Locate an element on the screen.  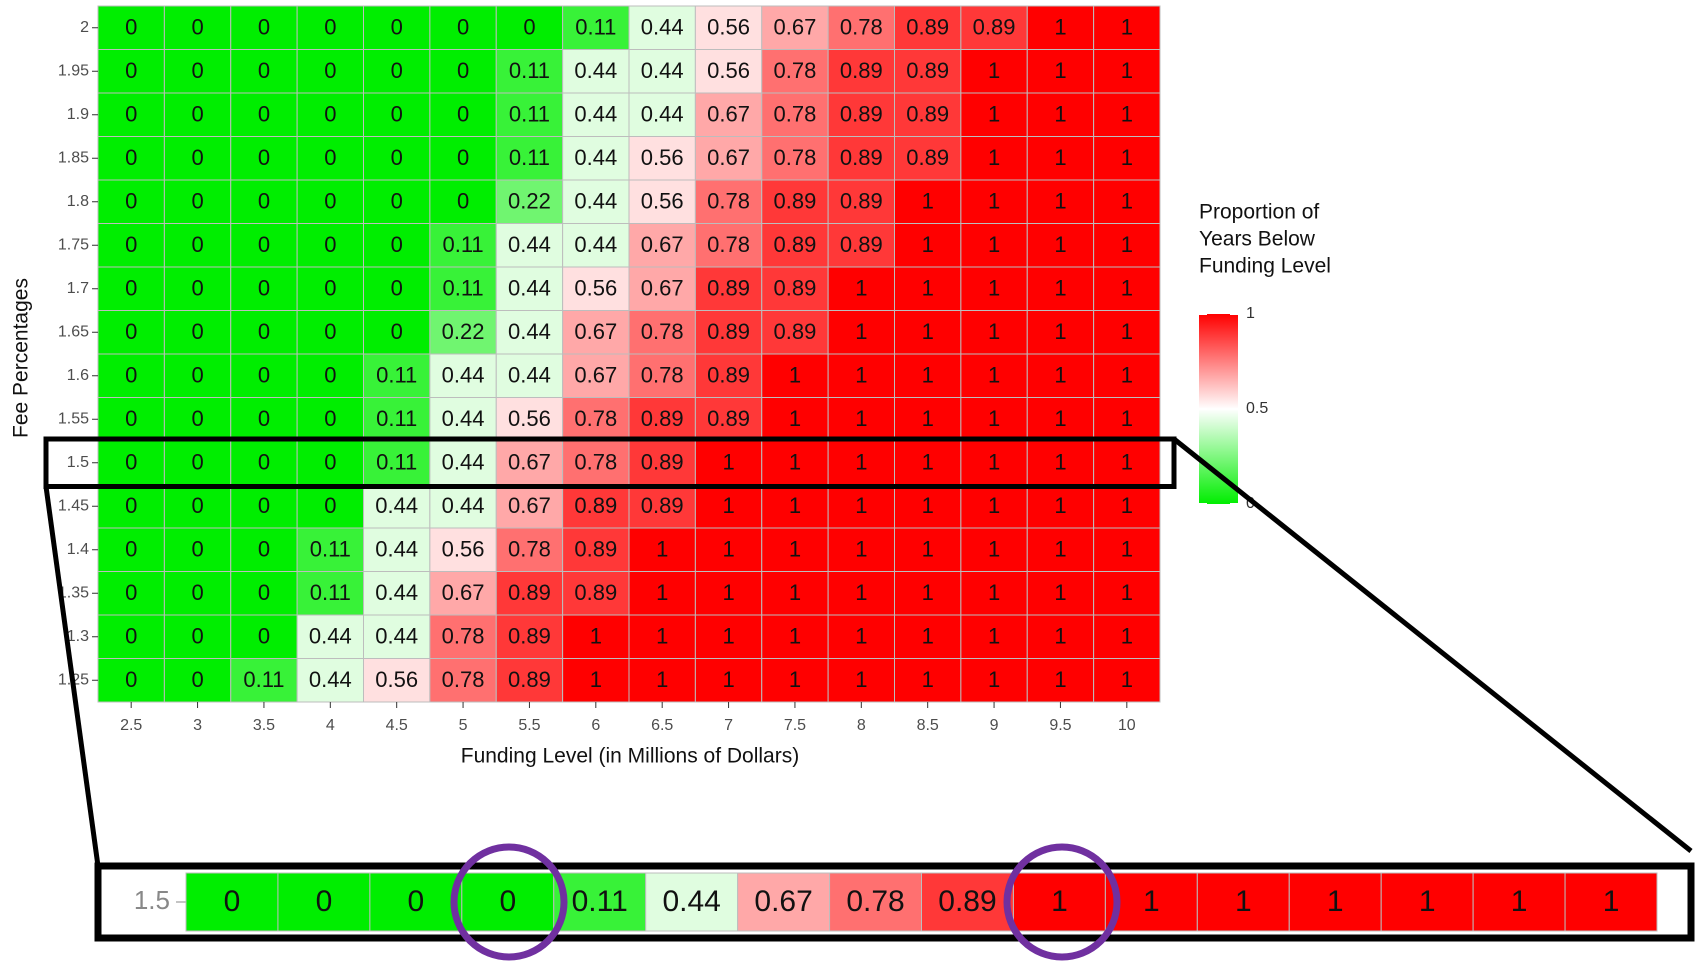
zoom-cell-label: 0.11 is located at coordinates (600, 901).